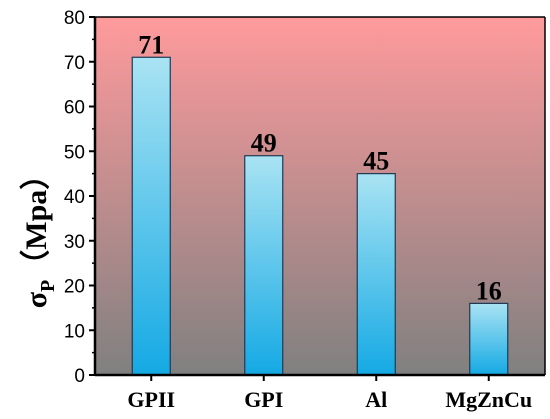 The image size is (550, 419). I want to click on bar-mgzncu, so click(489, 339).